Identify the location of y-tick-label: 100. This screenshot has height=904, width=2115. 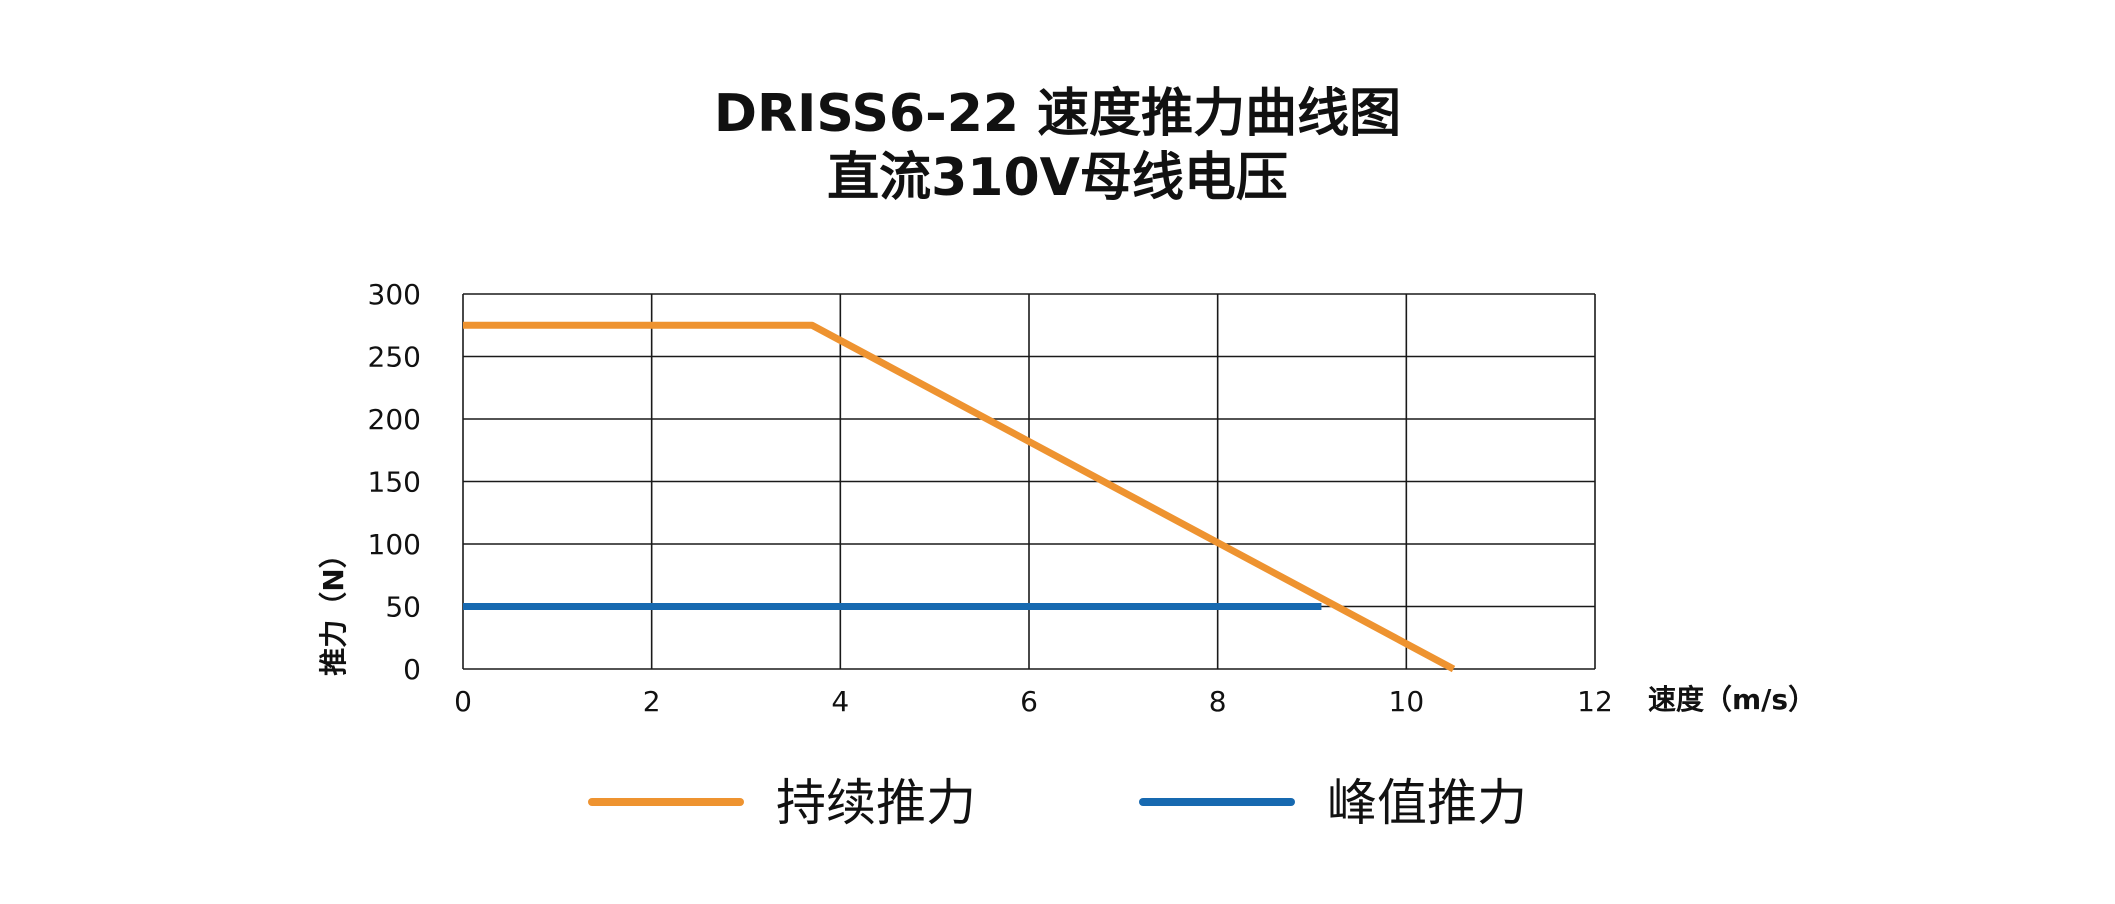
(394, 544).